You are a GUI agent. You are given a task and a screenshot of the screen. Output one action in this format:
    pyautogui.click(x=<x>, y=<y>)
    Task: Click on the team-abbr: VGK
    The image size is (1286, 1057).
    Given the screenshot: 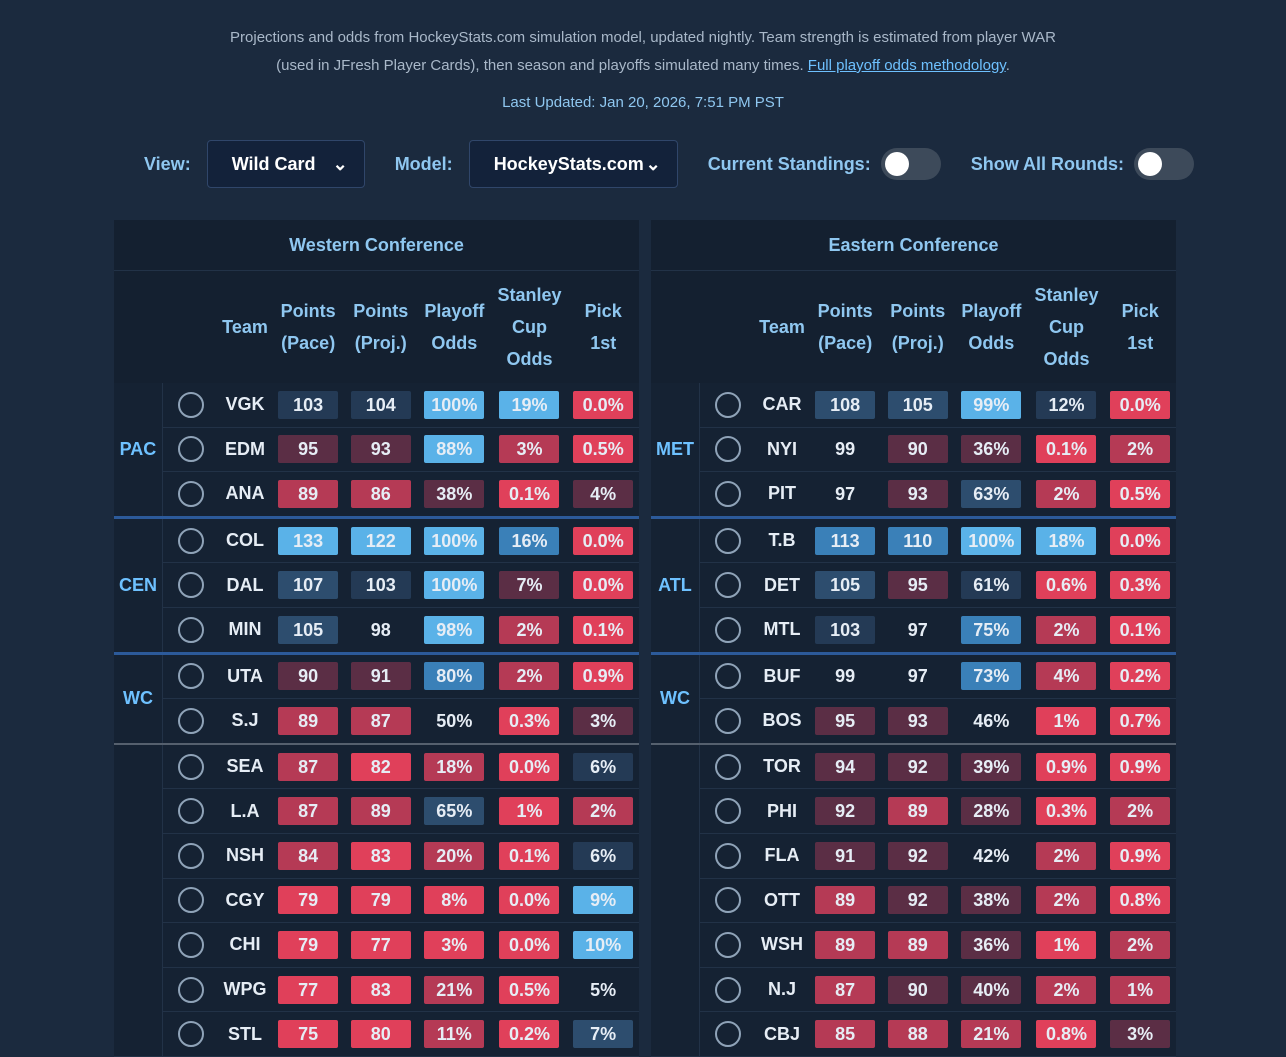 What is the action you would take?
    pyautogui.click(x=245, y=404)
    